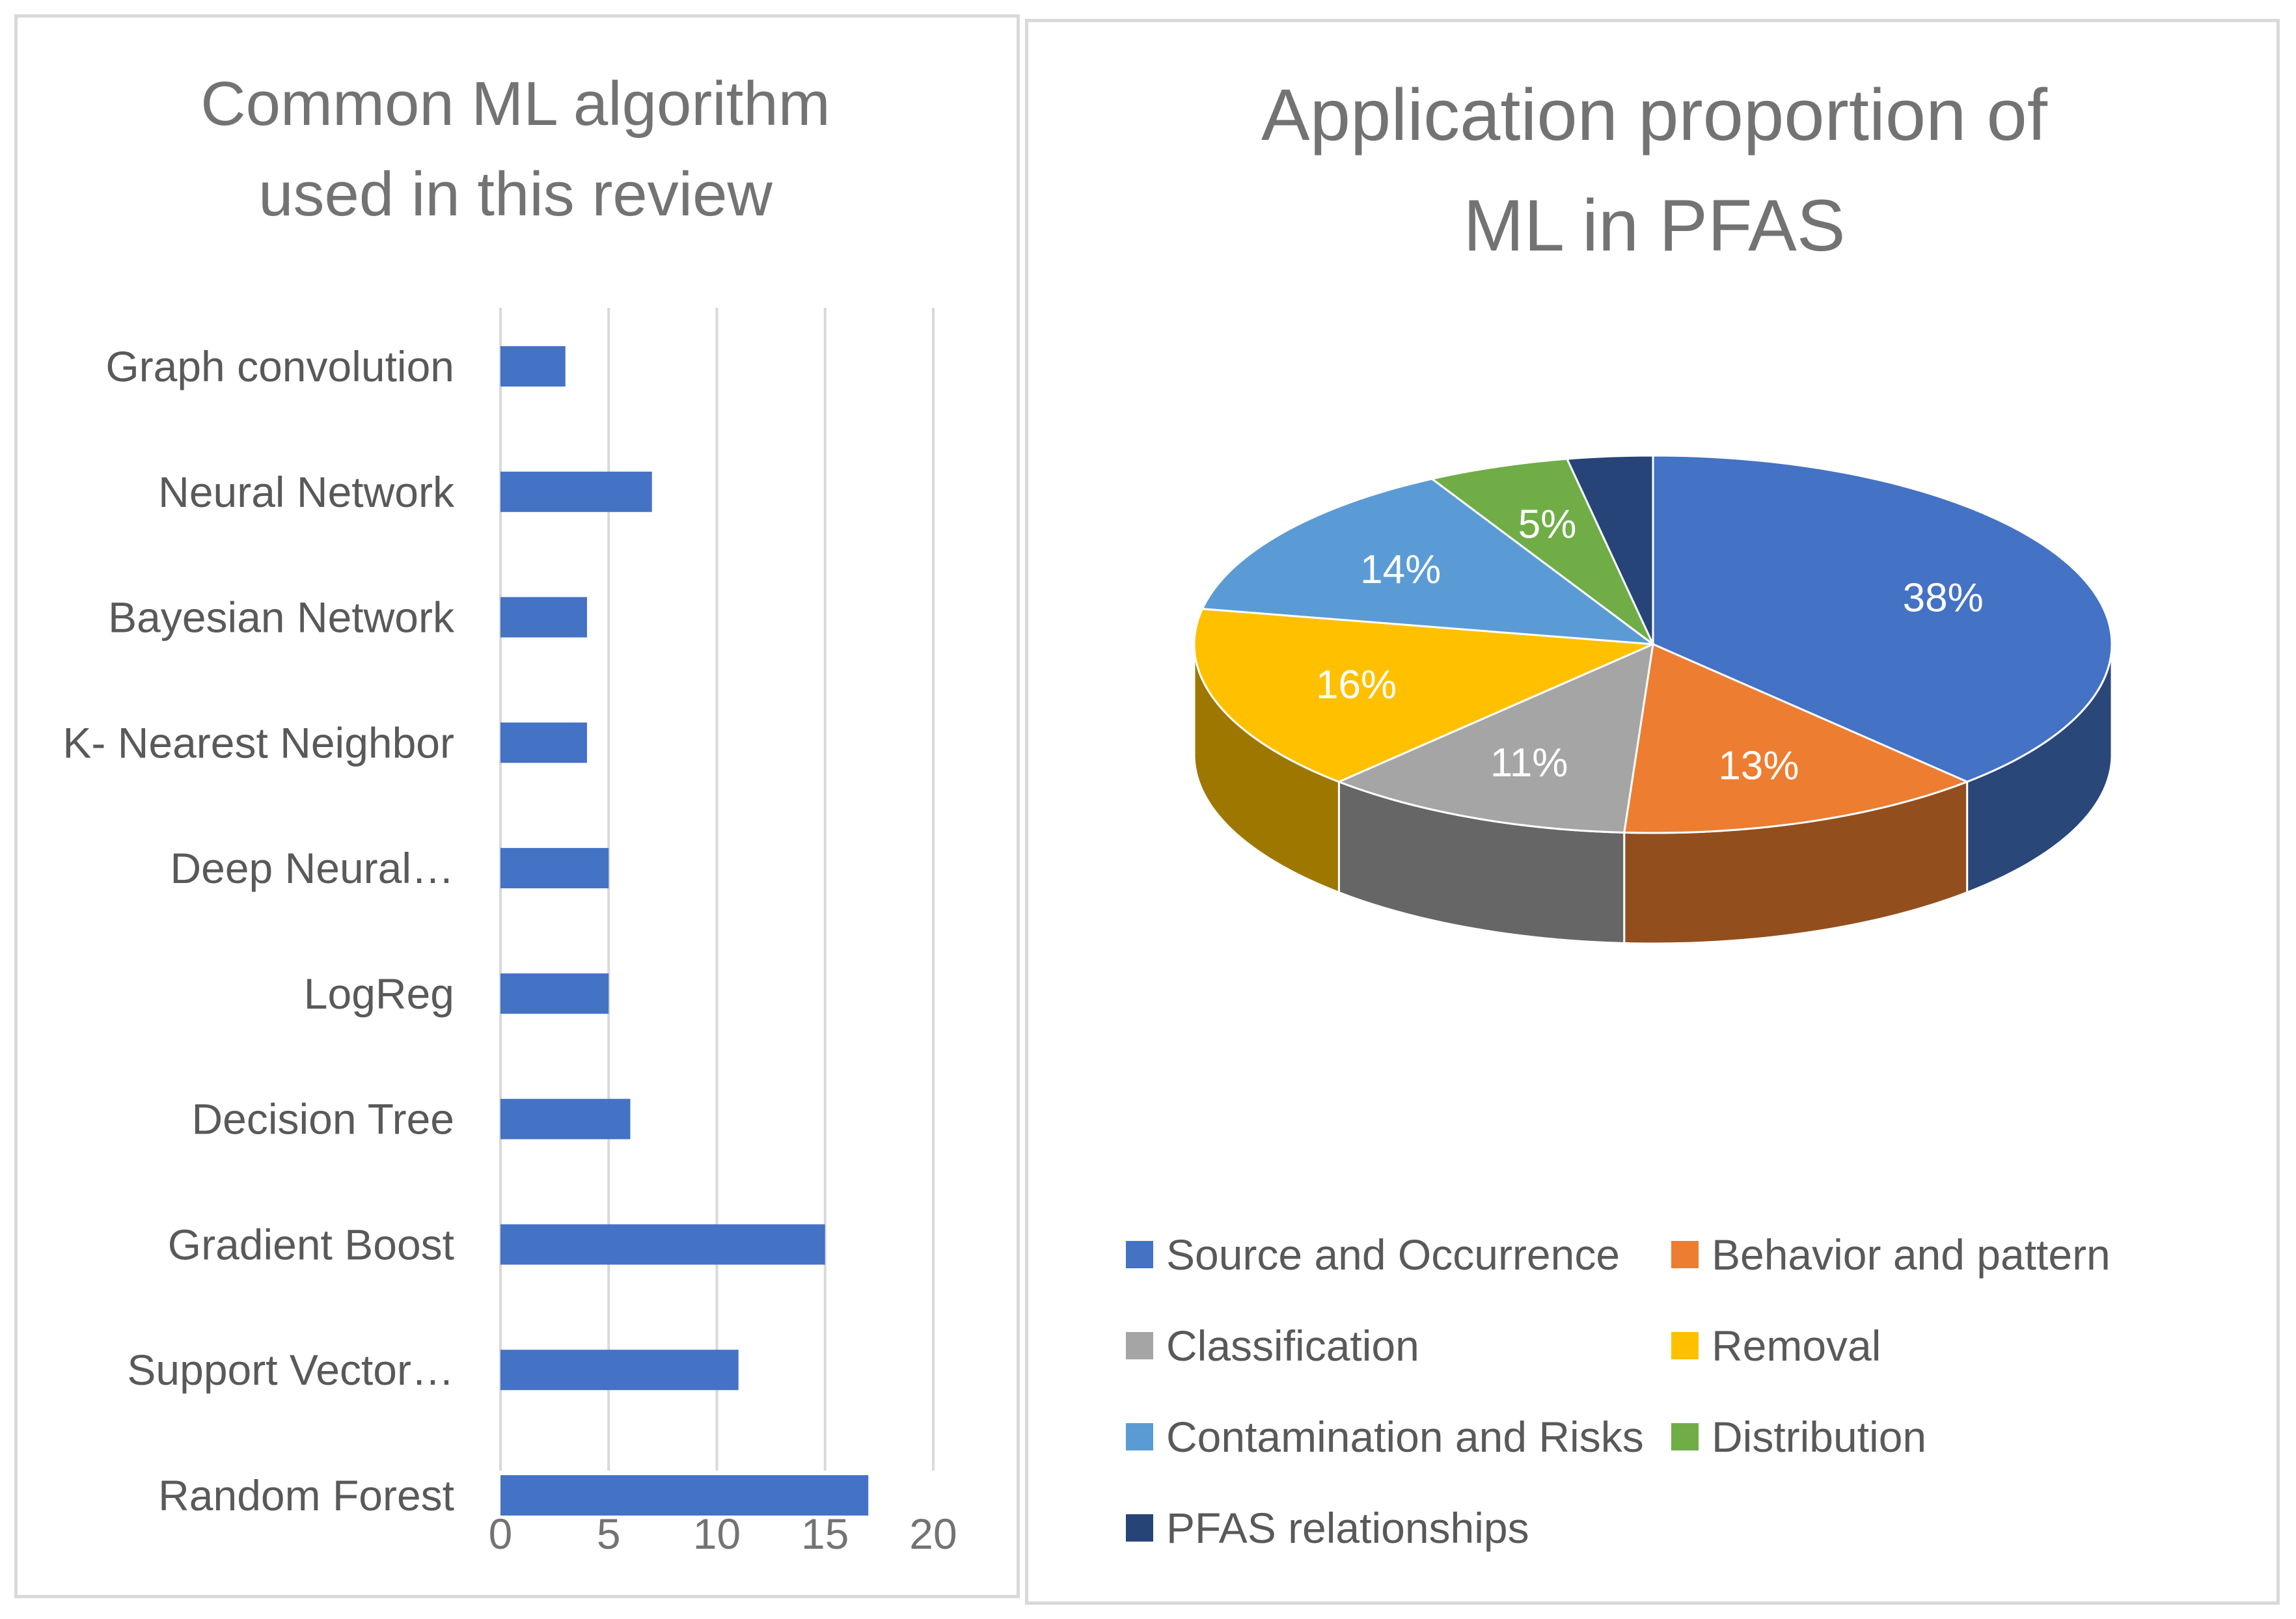 The width and height of the screenshot is (2296, 1619). What do you see at coordinates (543, 617) in the screenshot?
I see `bar-bayesian-network` at bounding box center [543, 617].